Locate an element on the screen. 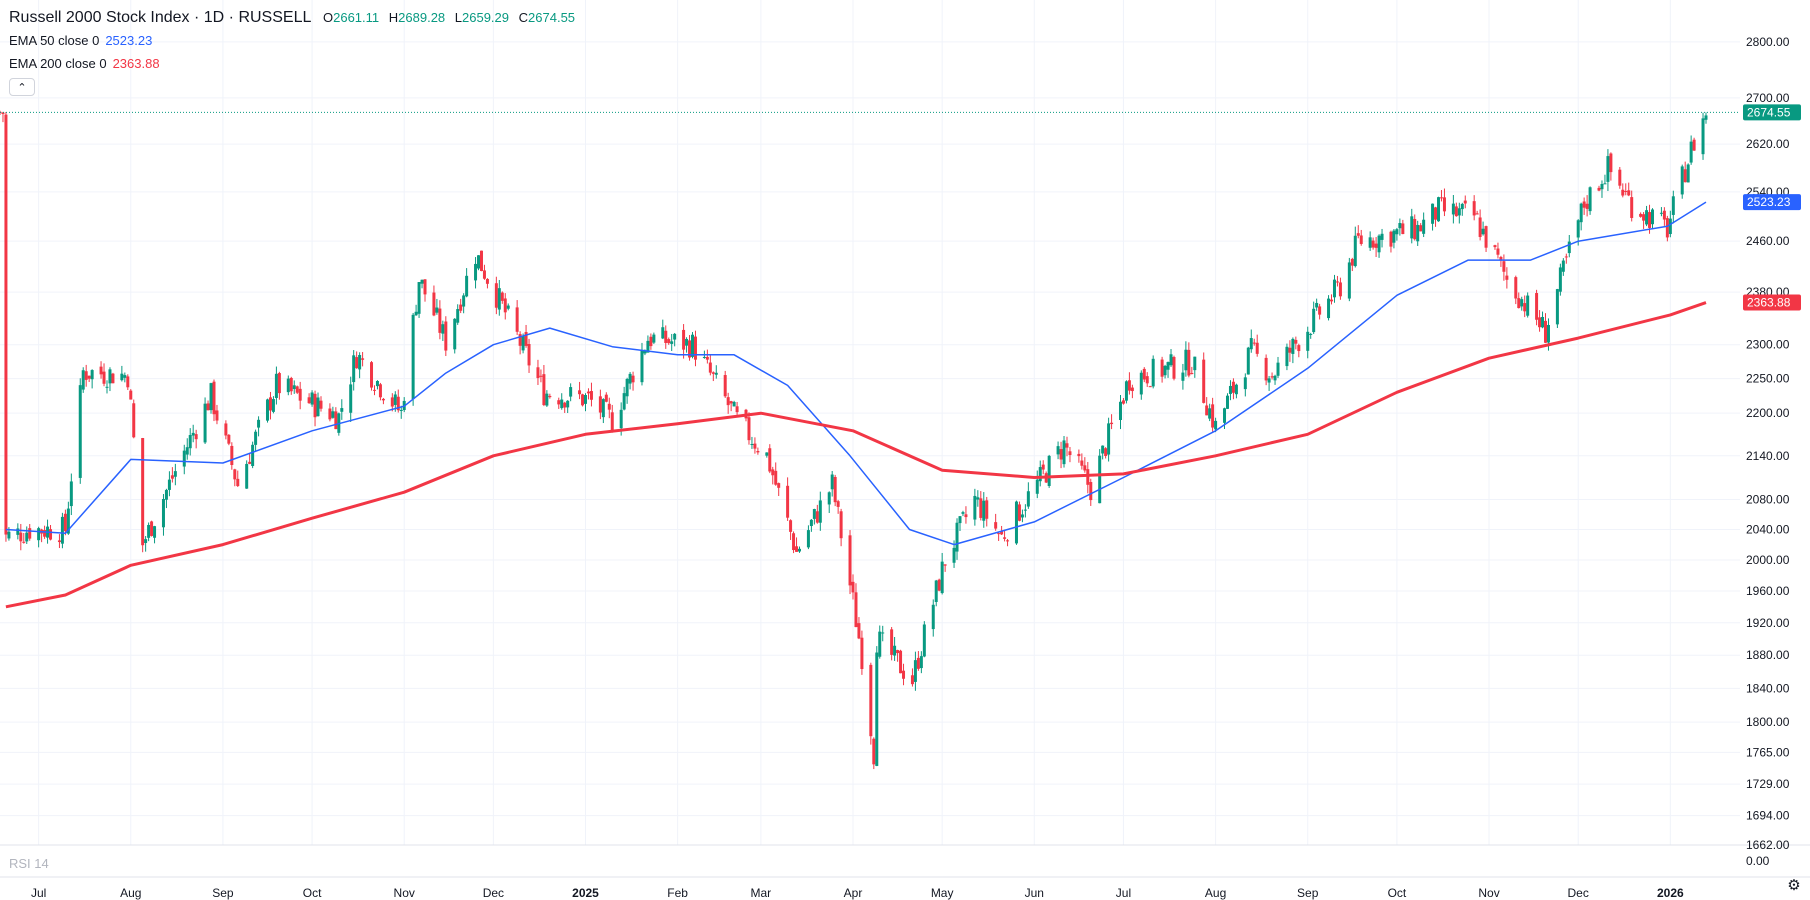  collapse-legend-button: ⌃ is located at coordinates (22, 87).